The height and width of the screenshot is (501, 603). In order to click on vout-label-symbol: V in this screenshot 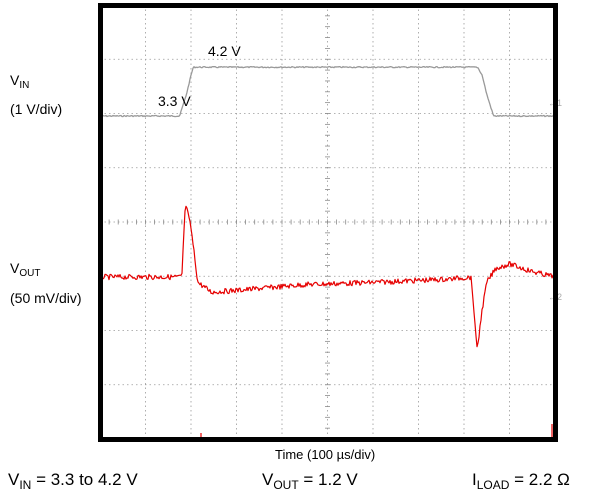, I will do `click(15, 268)`.